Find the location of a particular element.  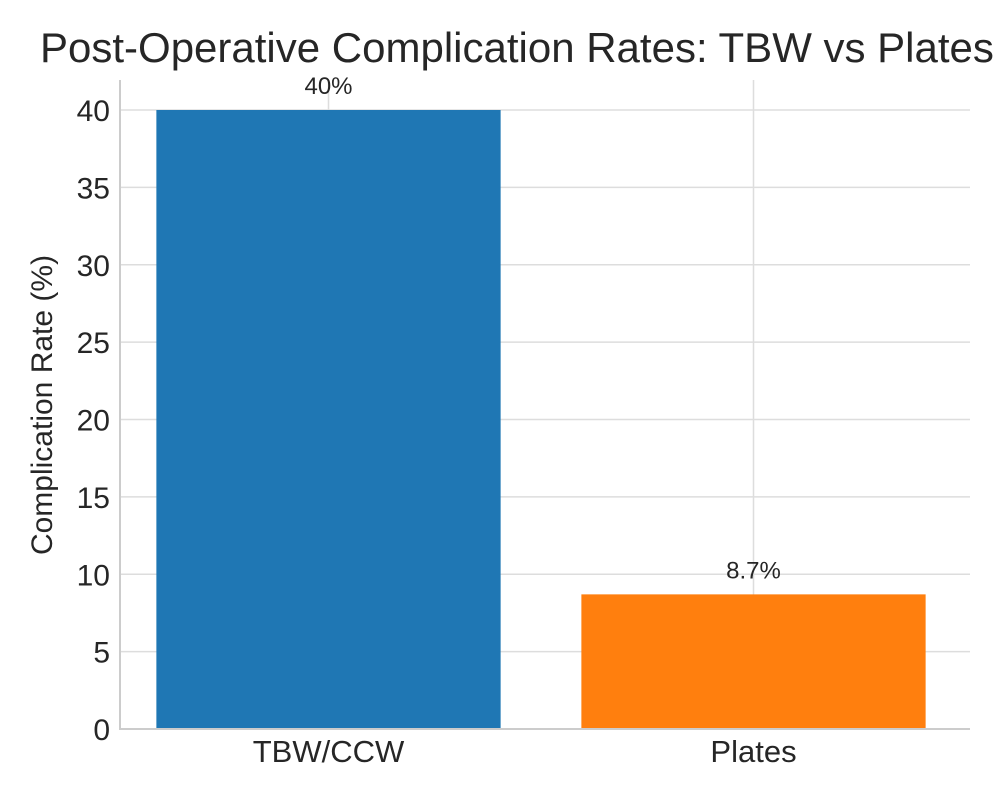

y-axis-label: Complication Rate (%) is located at coordinates (42, 405).